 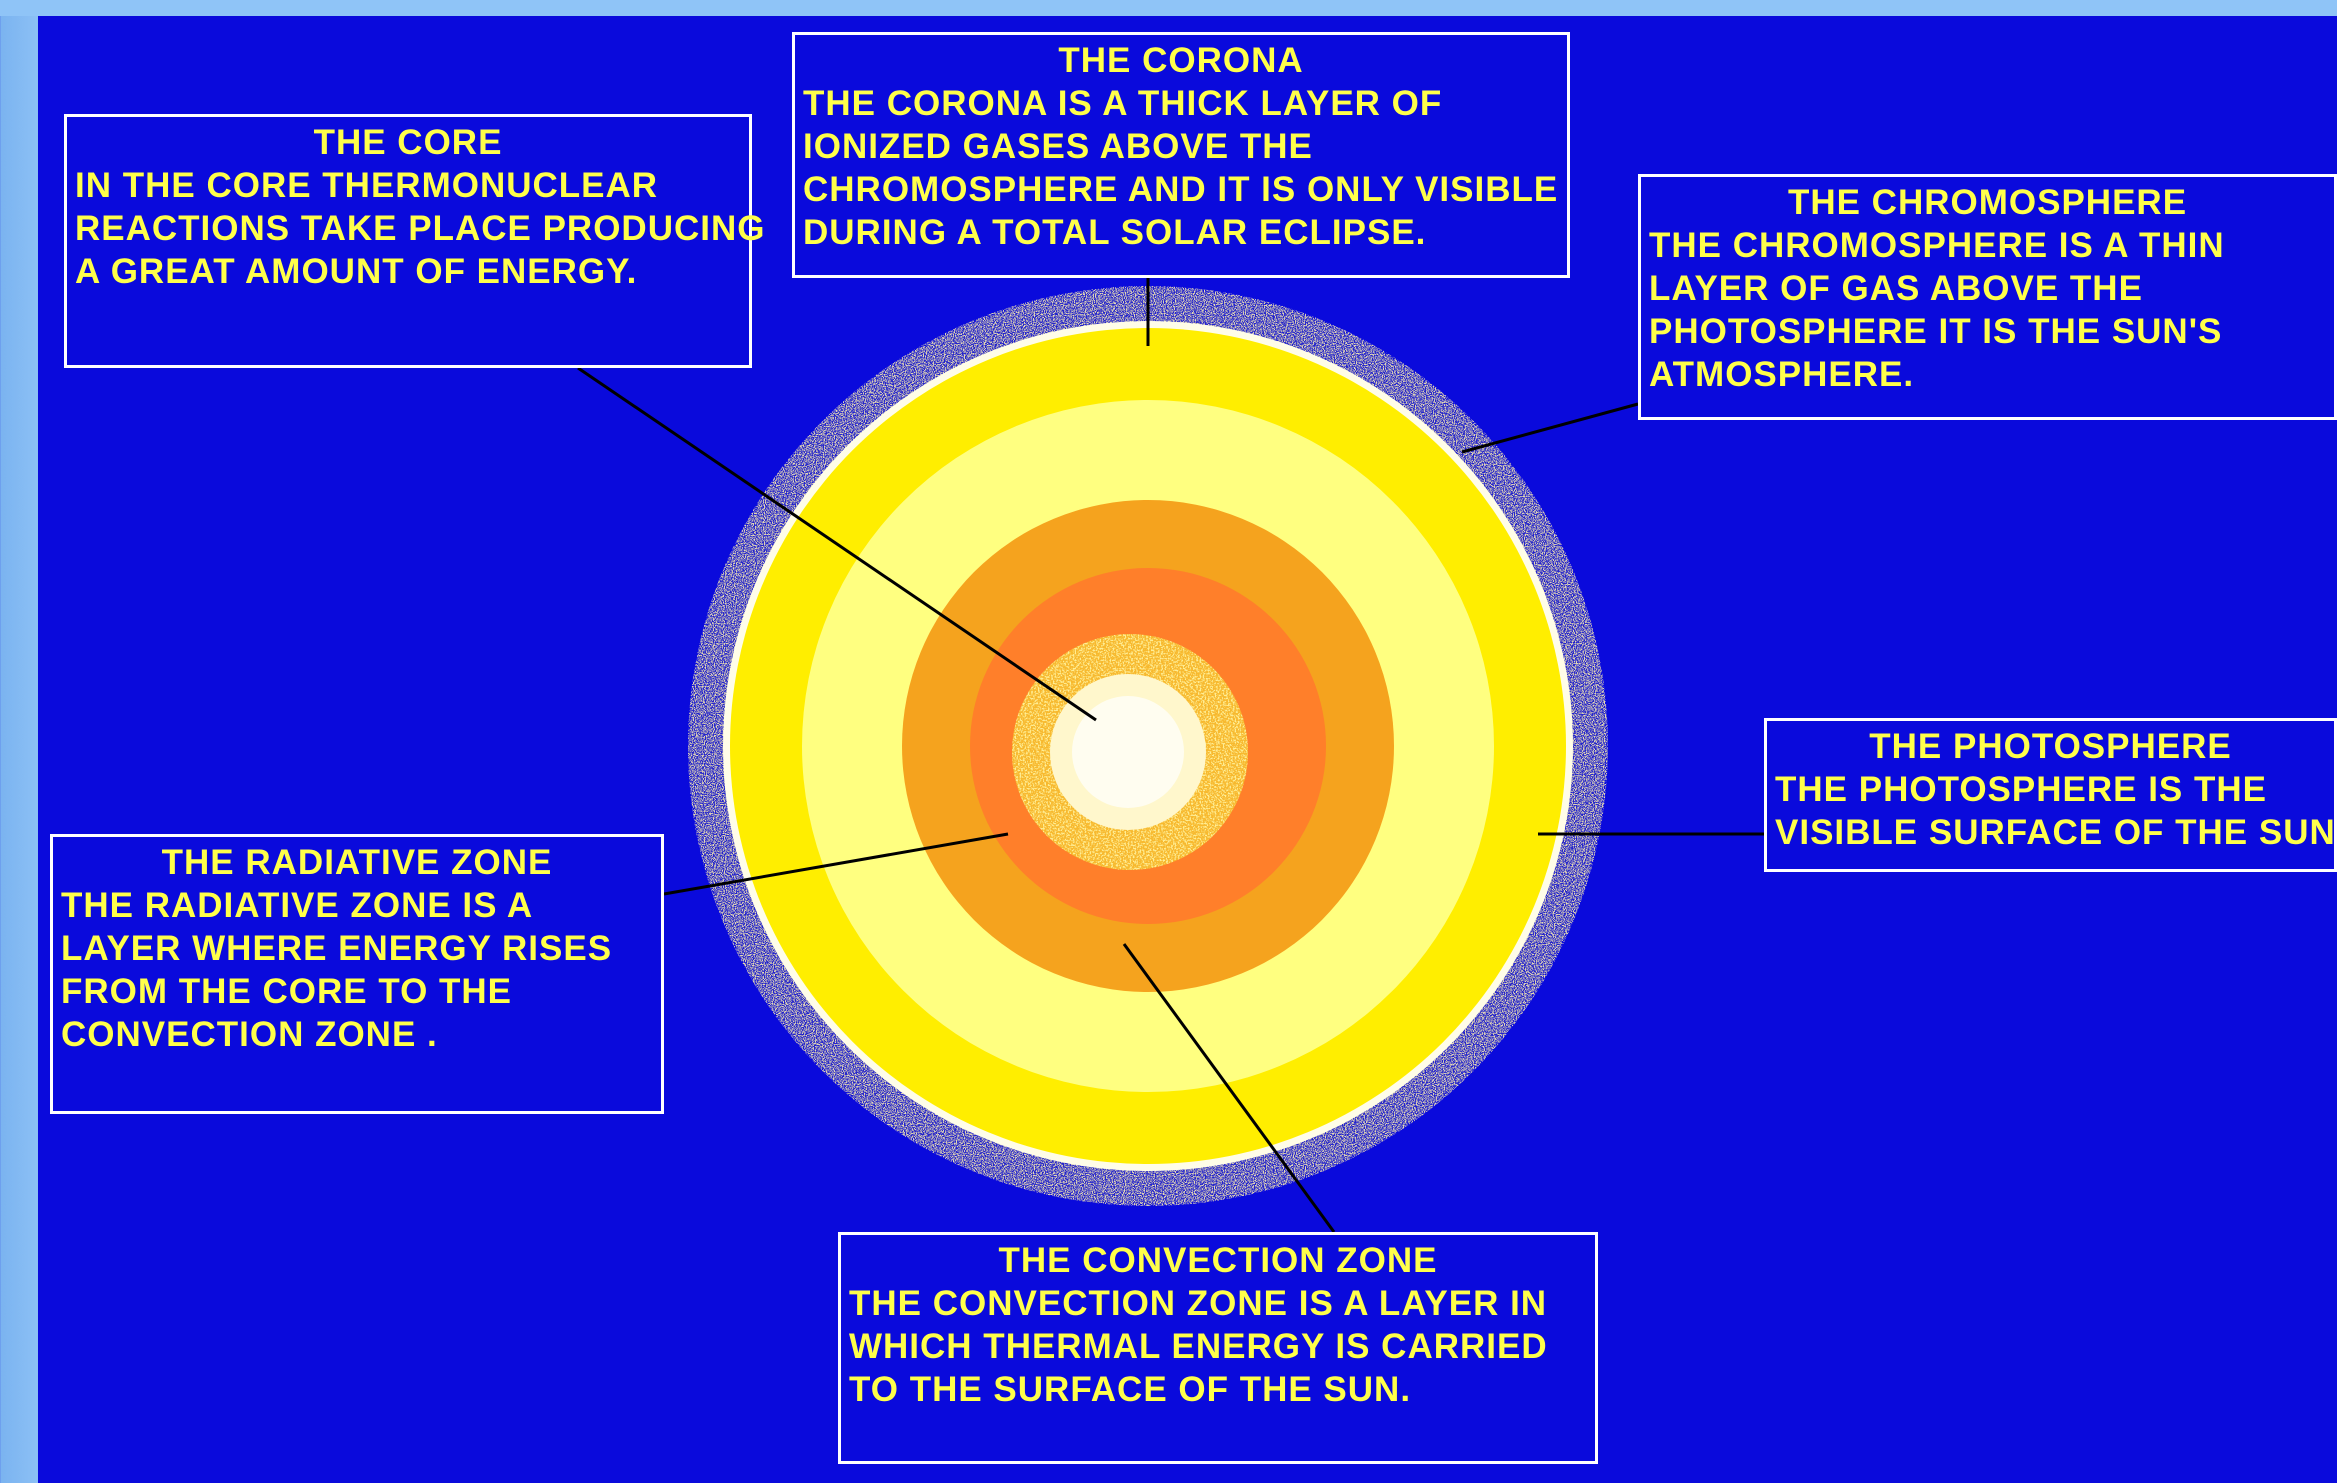 I want to click on corona-label-line: CHROMOSPHERE AND IT IS ONLY VISIBLE, so click(x=1181, y=189).